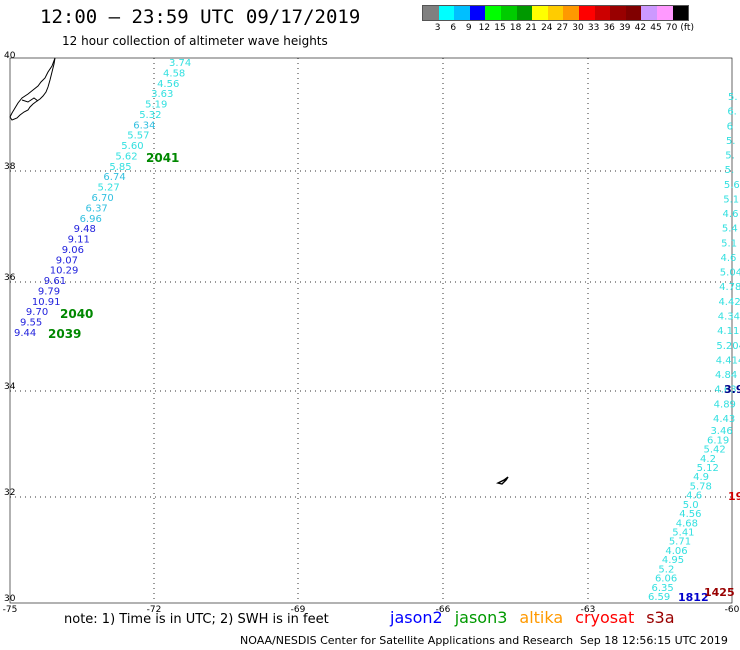 The height and width of the screenshot is (650, 740). What do you see at coordinates (9, 493) in the screenshot?
I see `y-tick-label: 32` at bounding box center [9, 493].